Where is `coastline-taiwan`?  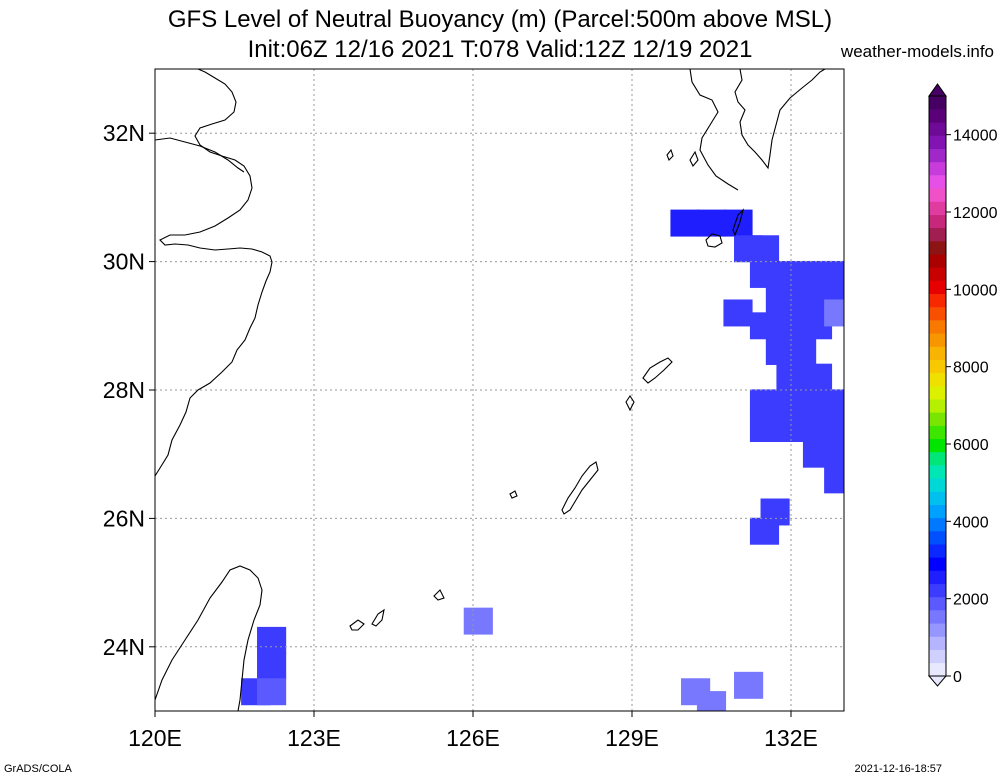 coastline-taiwan is located at coordinates (209, 638).